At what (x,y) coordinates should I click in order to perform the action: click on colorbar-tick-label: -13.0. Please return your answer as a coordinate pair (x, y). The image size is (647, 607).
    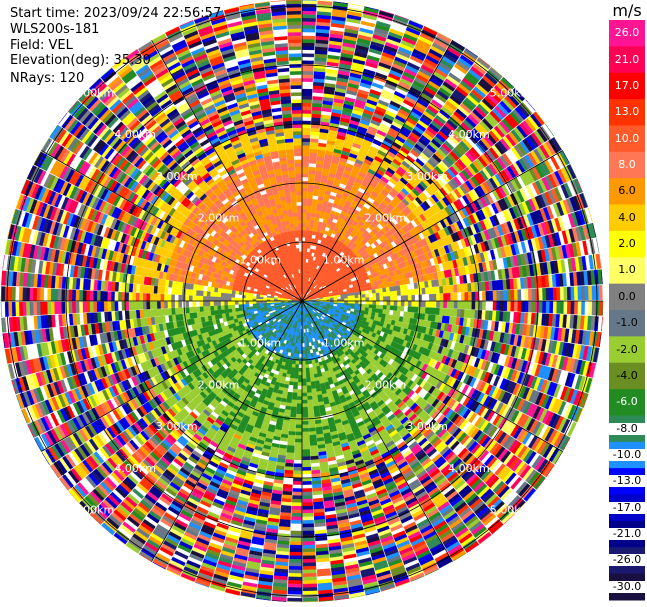
    Looking at the image, I should click on (627, 481).